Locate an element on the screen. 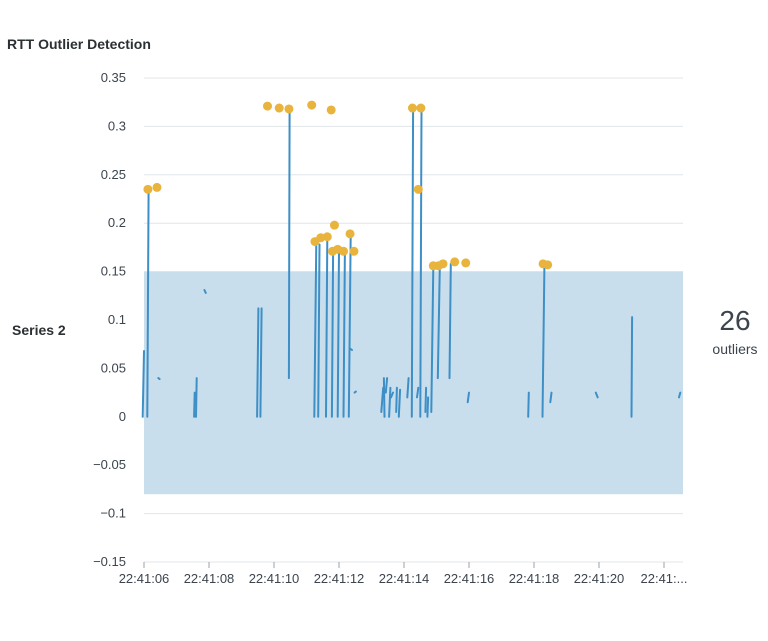 This screenshot has width=768, height=641. outlier-count: 26 is located at coordinates (735, 320).